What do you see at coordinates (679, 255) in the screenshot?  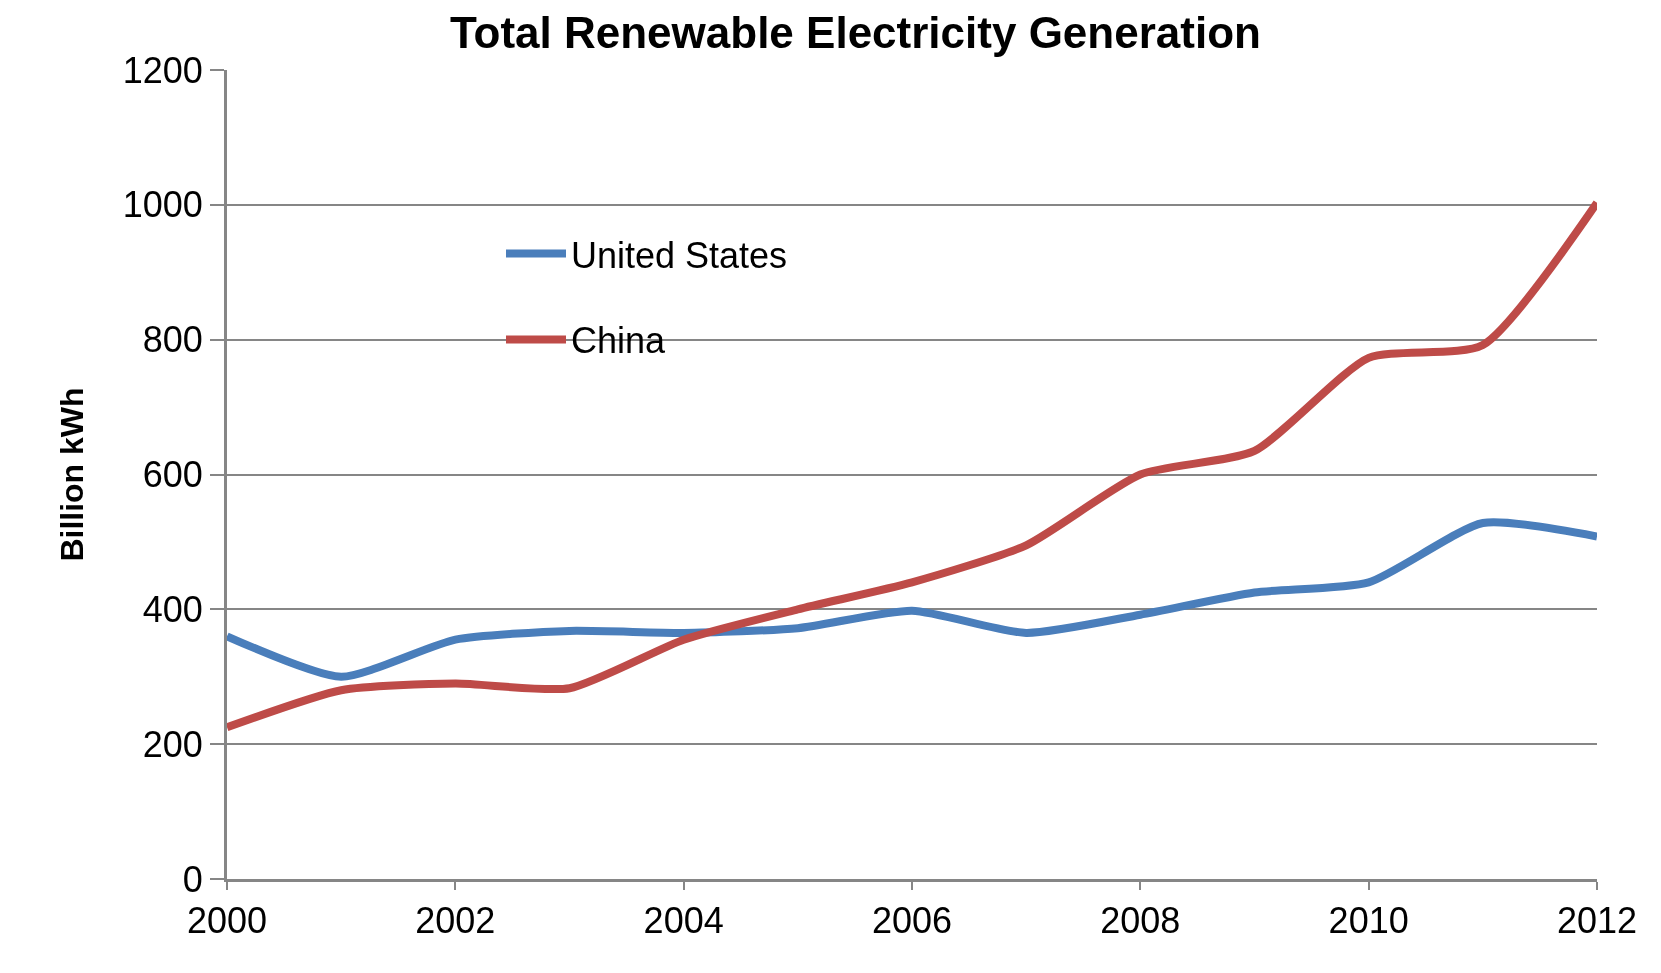 I see `legend-label: United States` at bounding box center [679, 255].